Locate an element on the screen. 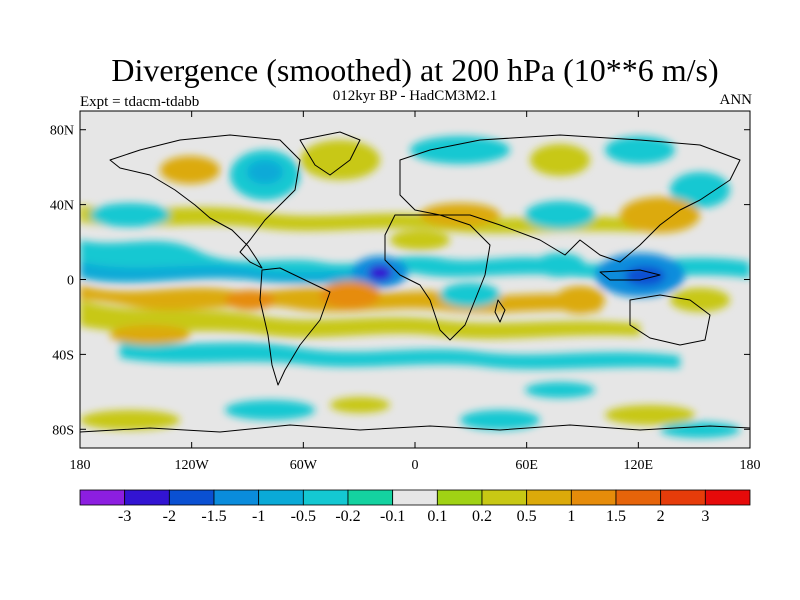 The height and width of the screenshot is (600, 800). colorbar-label: -1 is located at coordinates (258, 516).